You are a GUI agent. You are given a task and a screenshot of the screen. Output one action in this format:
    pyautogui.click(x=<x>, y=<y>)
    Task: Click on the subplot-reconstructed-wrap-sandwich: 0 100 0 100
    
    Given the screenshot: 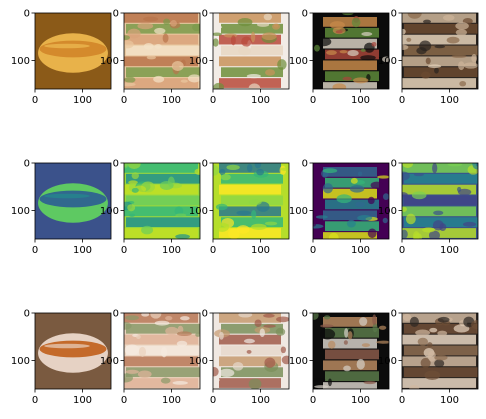 What is the action you would take?
    pyautogui.click(x=150, y=357)
    